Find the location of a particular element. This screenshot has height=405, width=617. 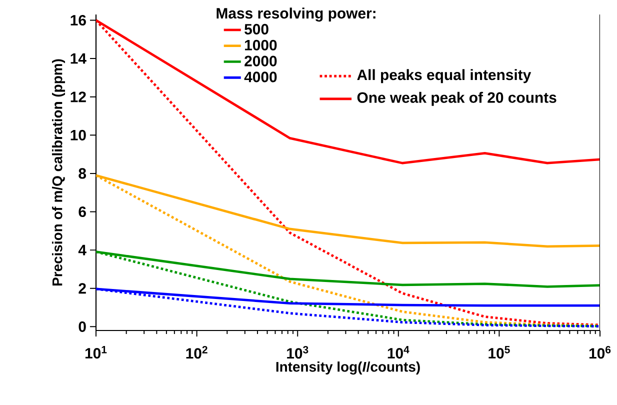

legend-label: 500 is located at coordinates (256, 29).